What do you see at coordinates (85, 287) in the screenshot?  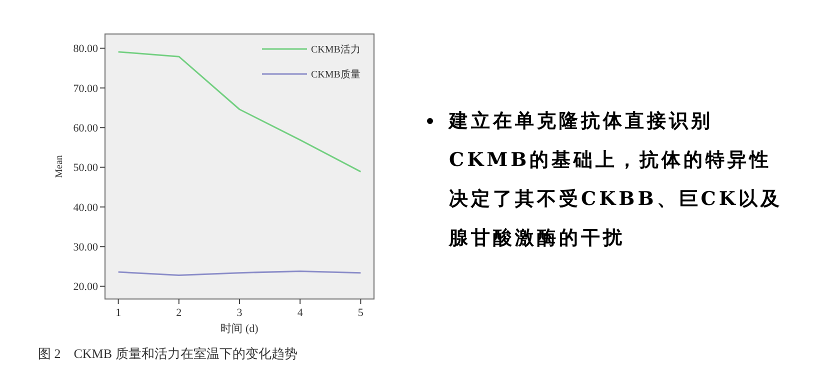 I see `y-tick-label: 20.00` at bounding box center [85, 287].